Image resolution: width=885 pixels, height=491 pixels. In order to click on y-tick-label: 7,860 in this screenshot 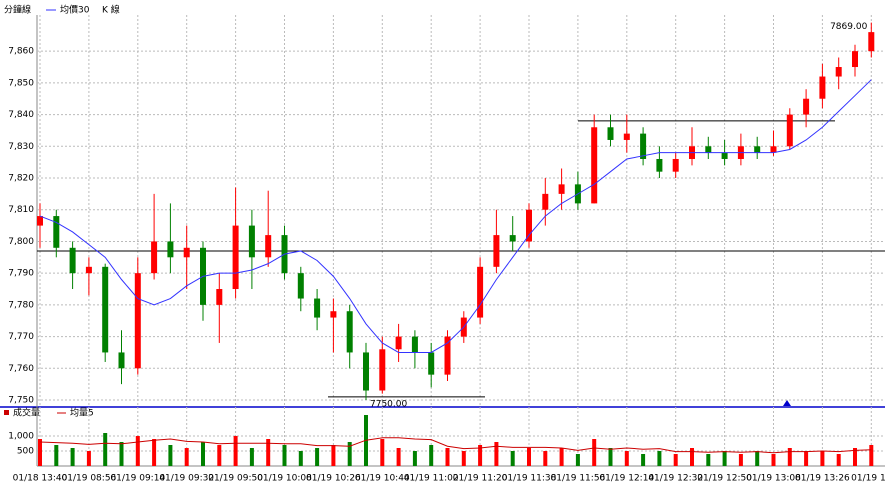, I will do `click(21, 52)`.